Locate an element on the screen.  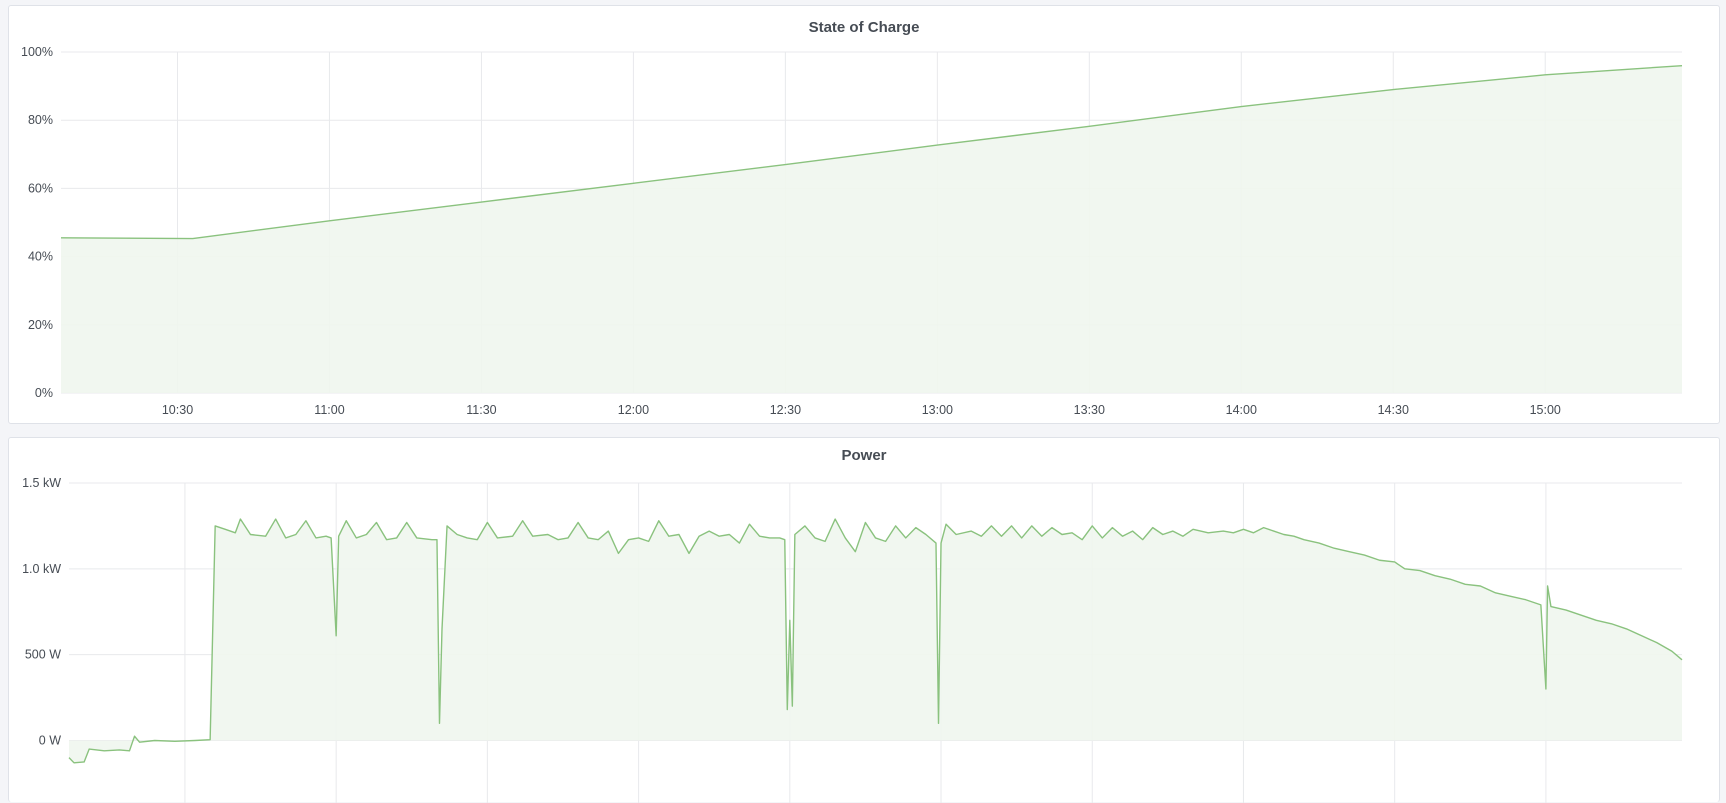
y-tick-label: 0 W is located at coordinates (50, 741).